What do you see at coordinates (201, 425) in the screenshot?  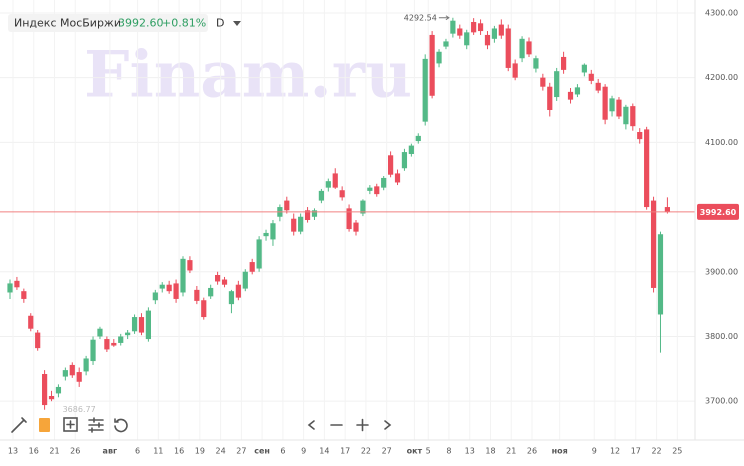 I see `toolbar` at bounding box center [201, 425].